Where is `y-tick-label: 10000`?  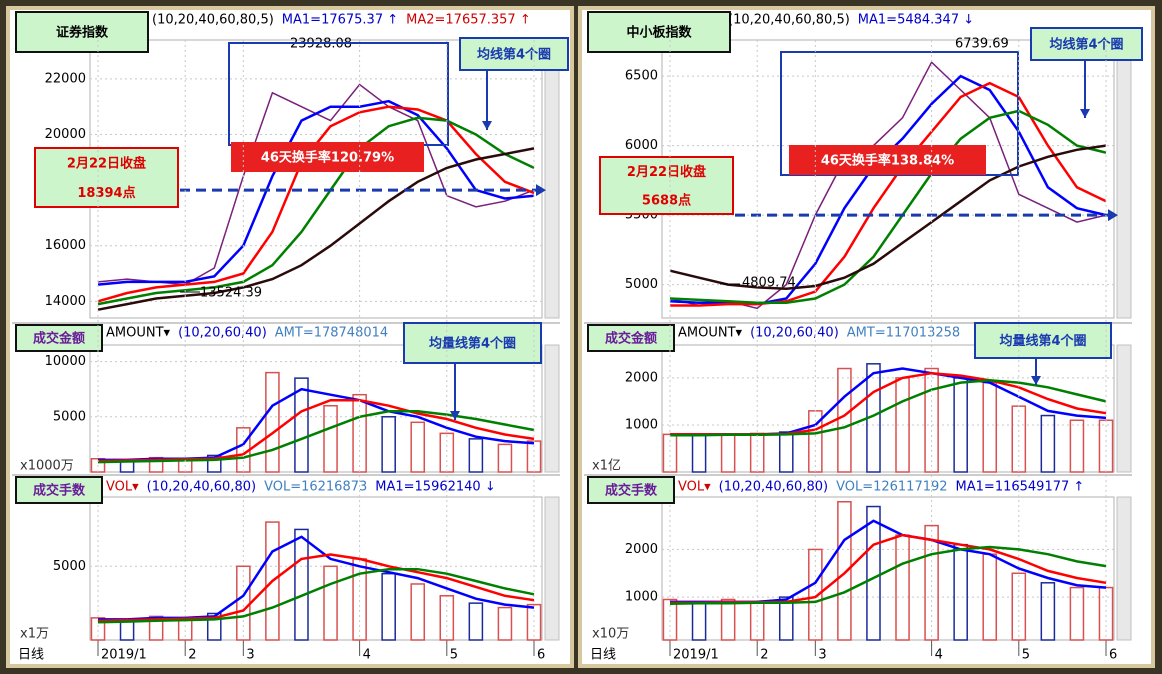
y-tick-label: 10000 is located at coordinates (65, 361).